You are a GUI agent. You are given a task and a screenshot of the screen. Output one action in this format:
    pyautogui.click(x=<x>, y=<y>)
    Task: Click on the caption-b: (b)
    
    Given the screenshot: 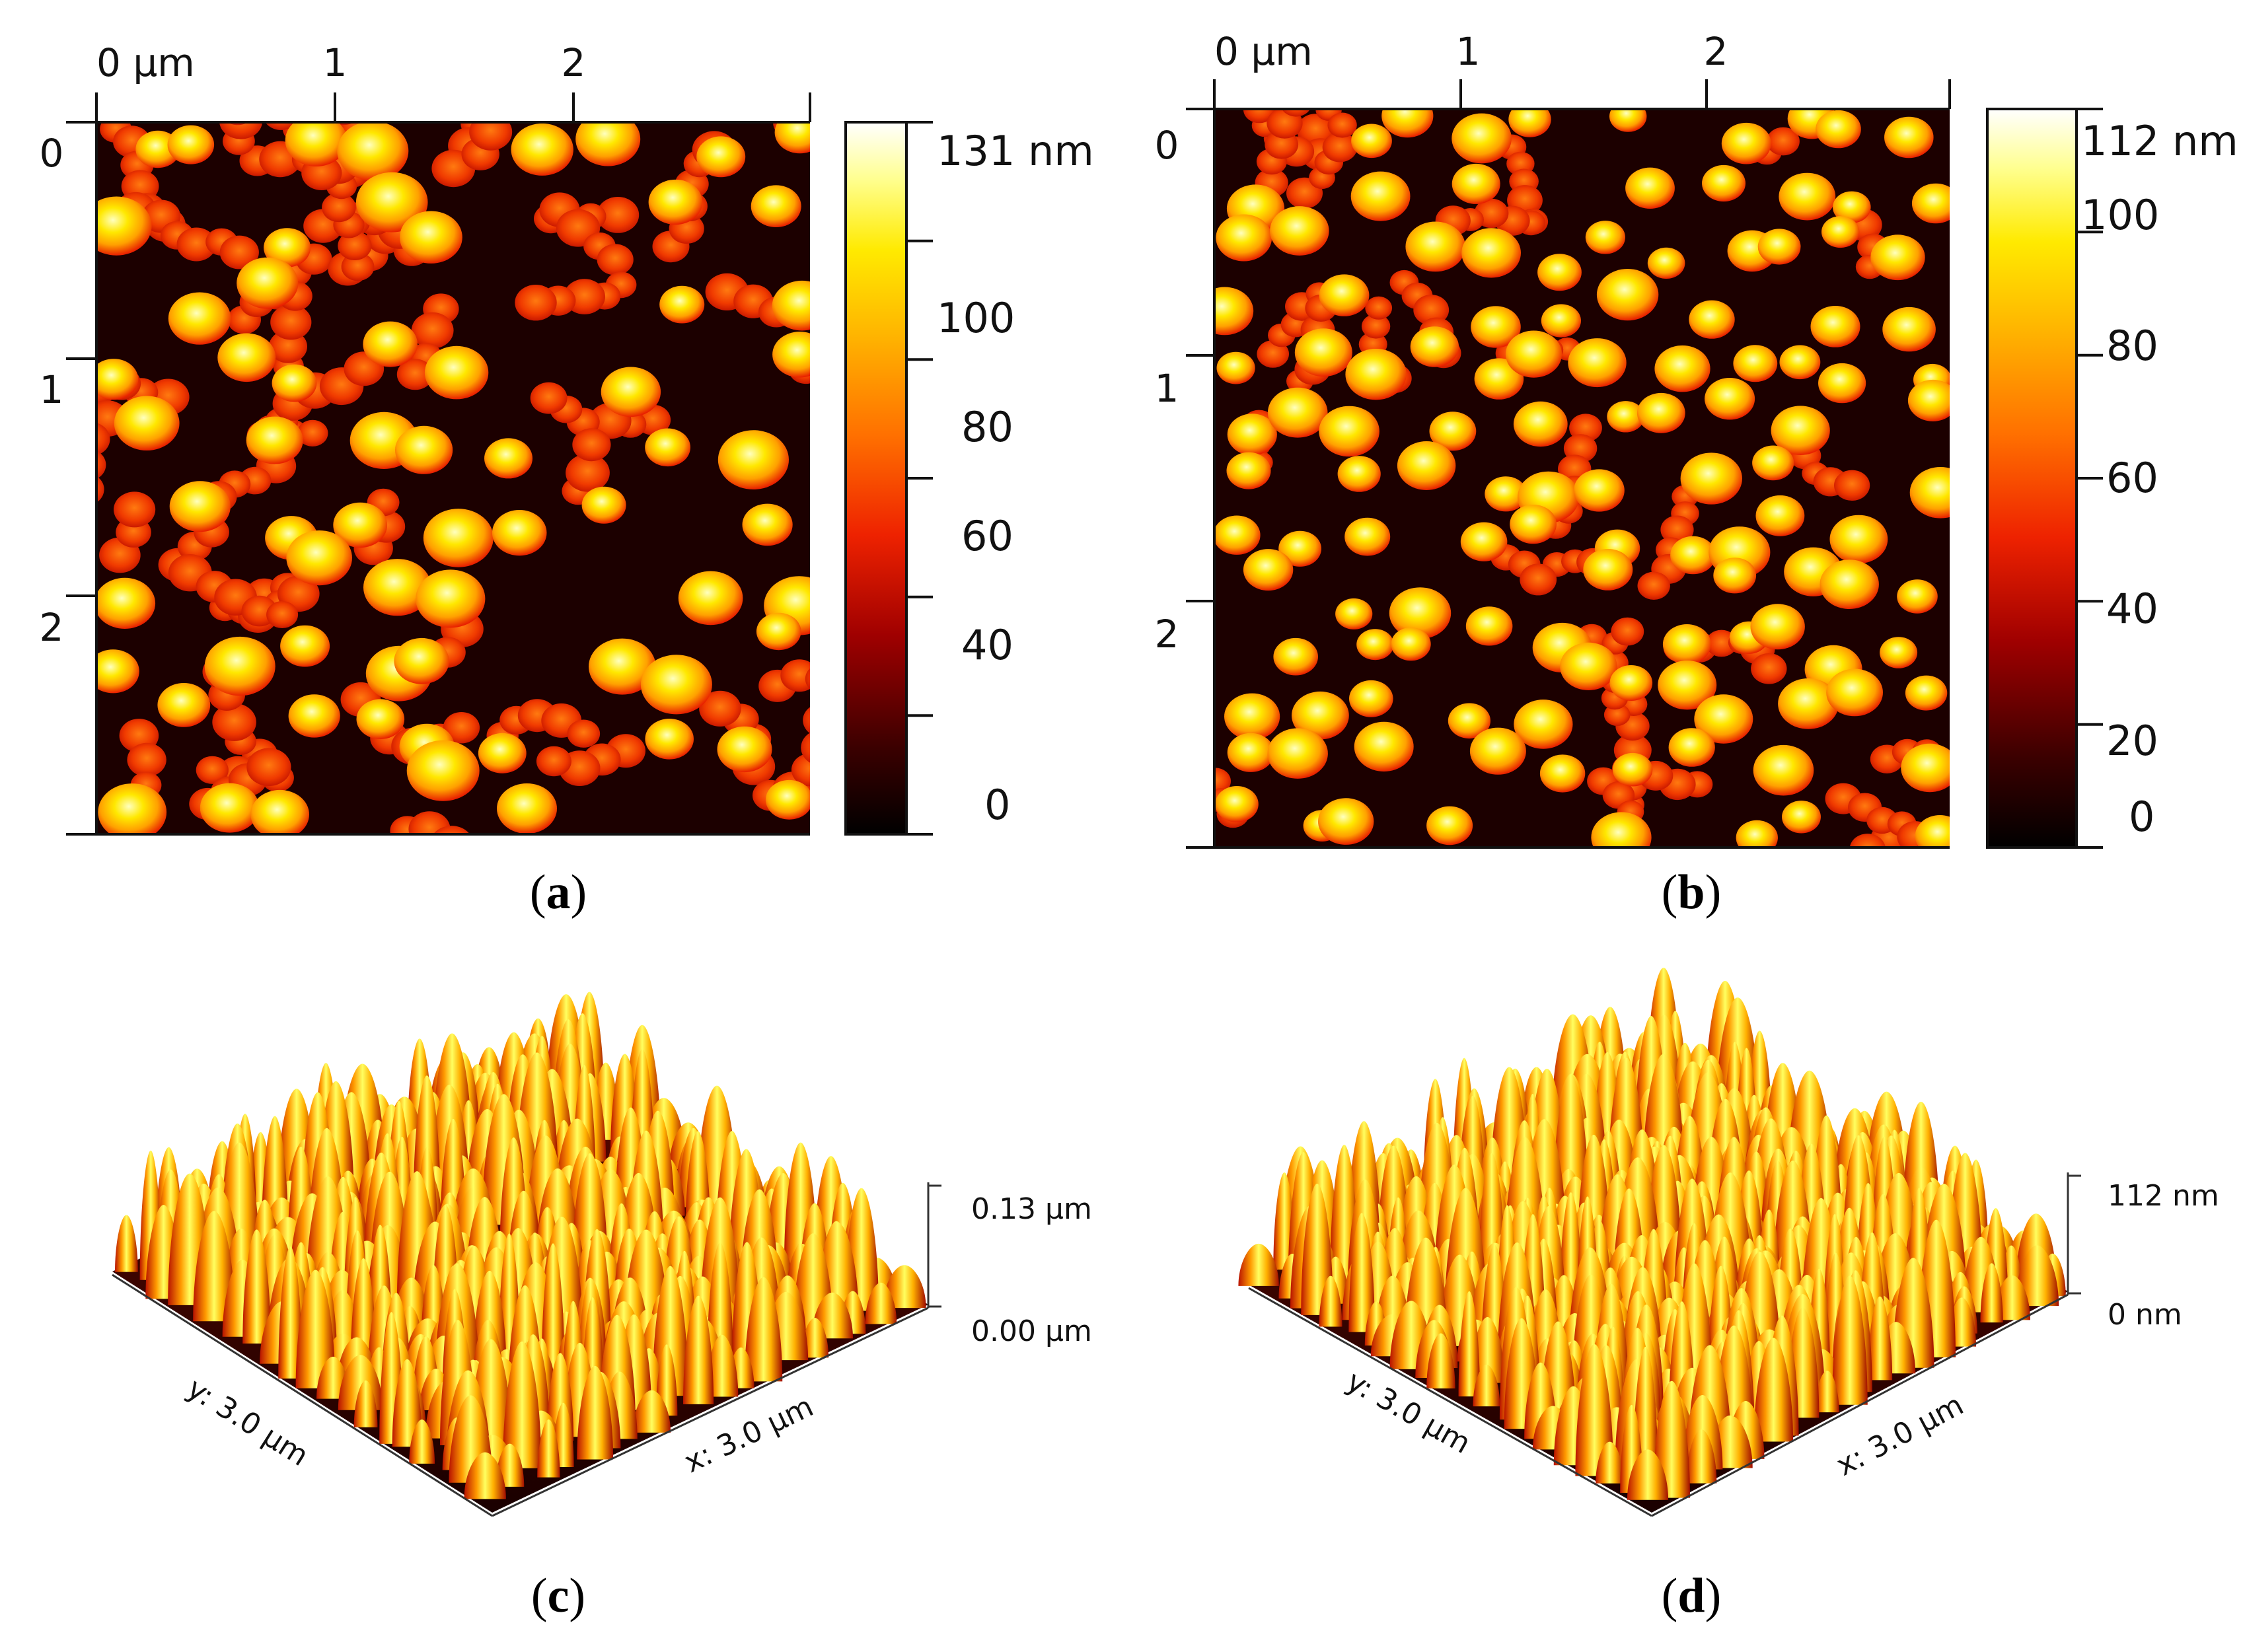 What is the action you would take?
    pyautogui.click(x=1691, y=892)
    